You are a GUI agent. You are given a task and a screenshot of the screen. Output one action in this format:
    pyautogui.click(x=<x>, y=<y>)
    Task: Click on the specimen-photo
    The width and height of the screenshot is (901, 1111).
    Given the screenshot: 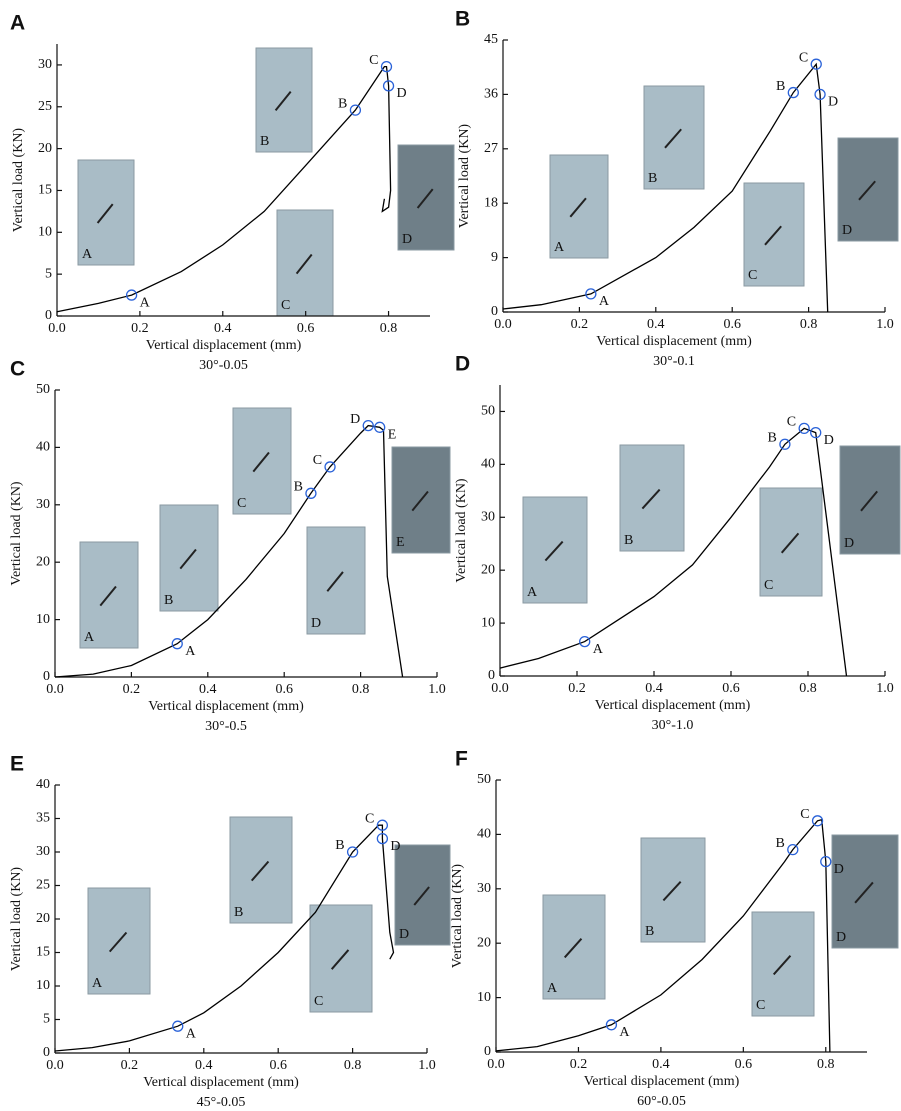 What is the action you would take?
    pyautogui.click(x=109, y=595)
    